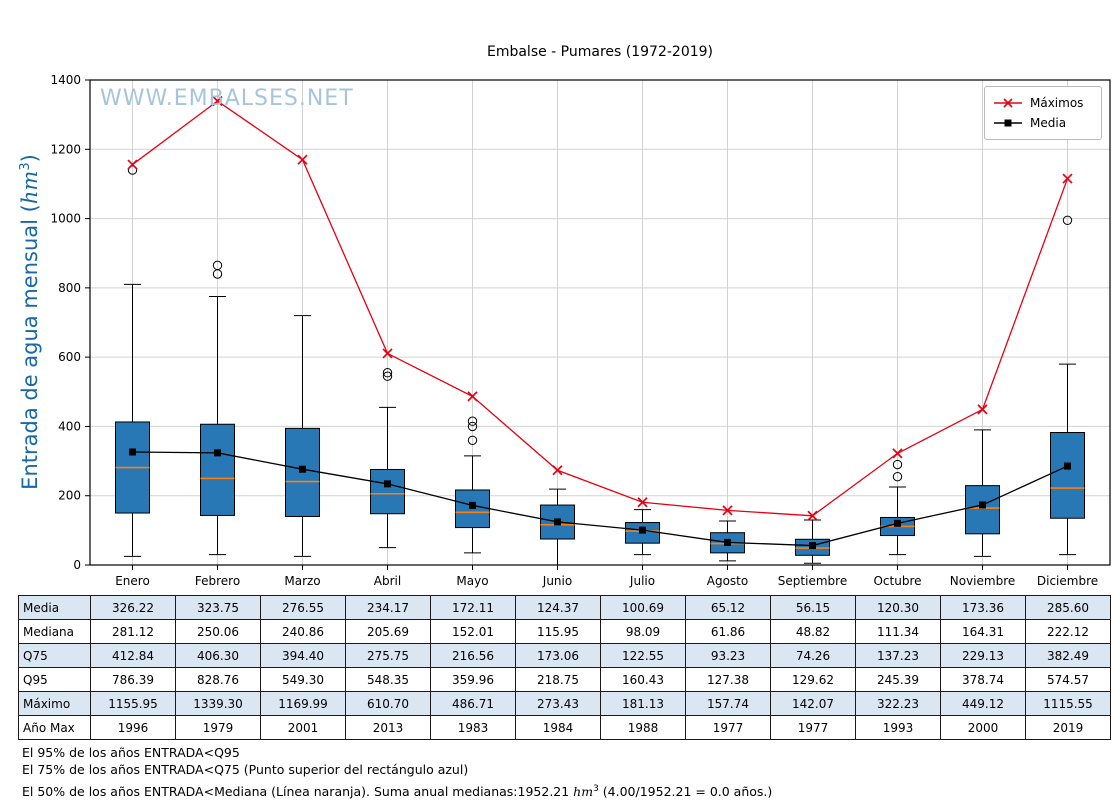 The height and width of the screenshot is (810, 1120). What do you see at coordinates (1068, 655) in the screenshot?
I see `table-cell: 382.49` at bounding box center [1068, 655].